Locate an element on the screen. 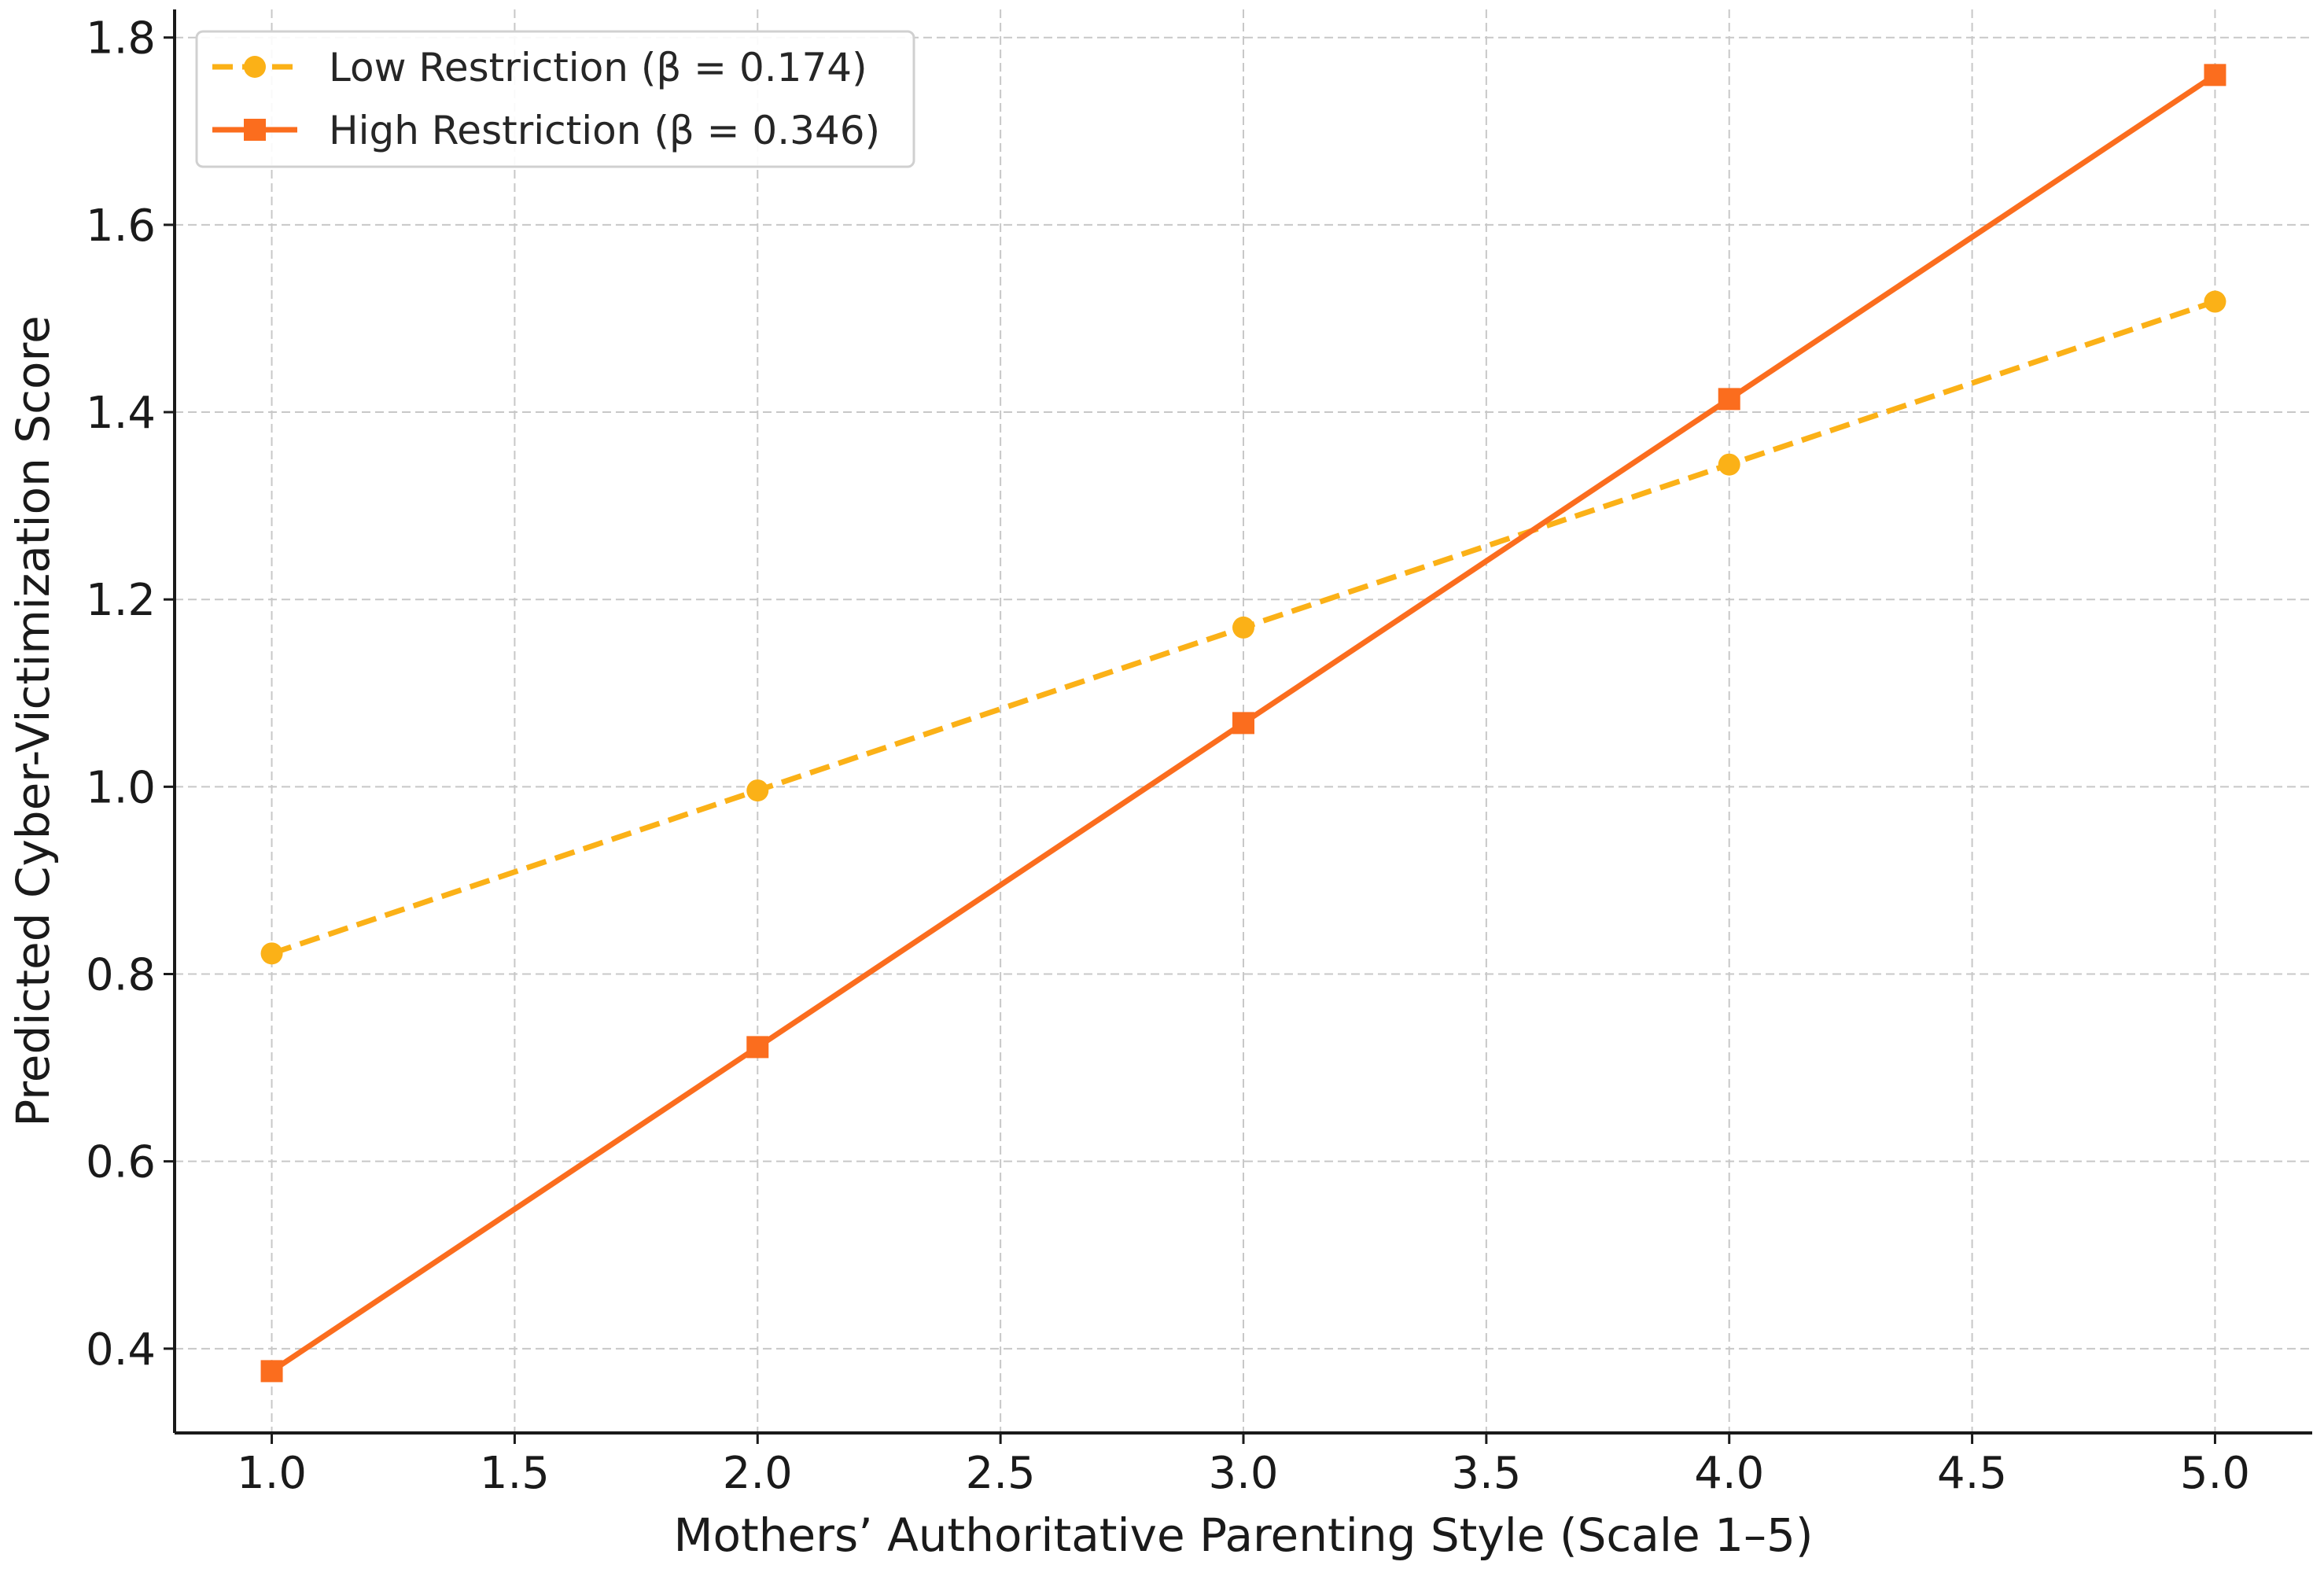  y-tick-label-3: 1.0 is located at coordinates (121, 787).